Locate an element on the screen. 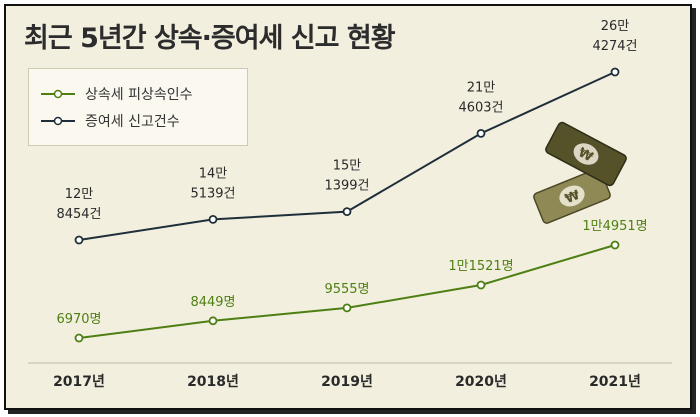  data-label: 8454건 is located at coordinates (78, 214).